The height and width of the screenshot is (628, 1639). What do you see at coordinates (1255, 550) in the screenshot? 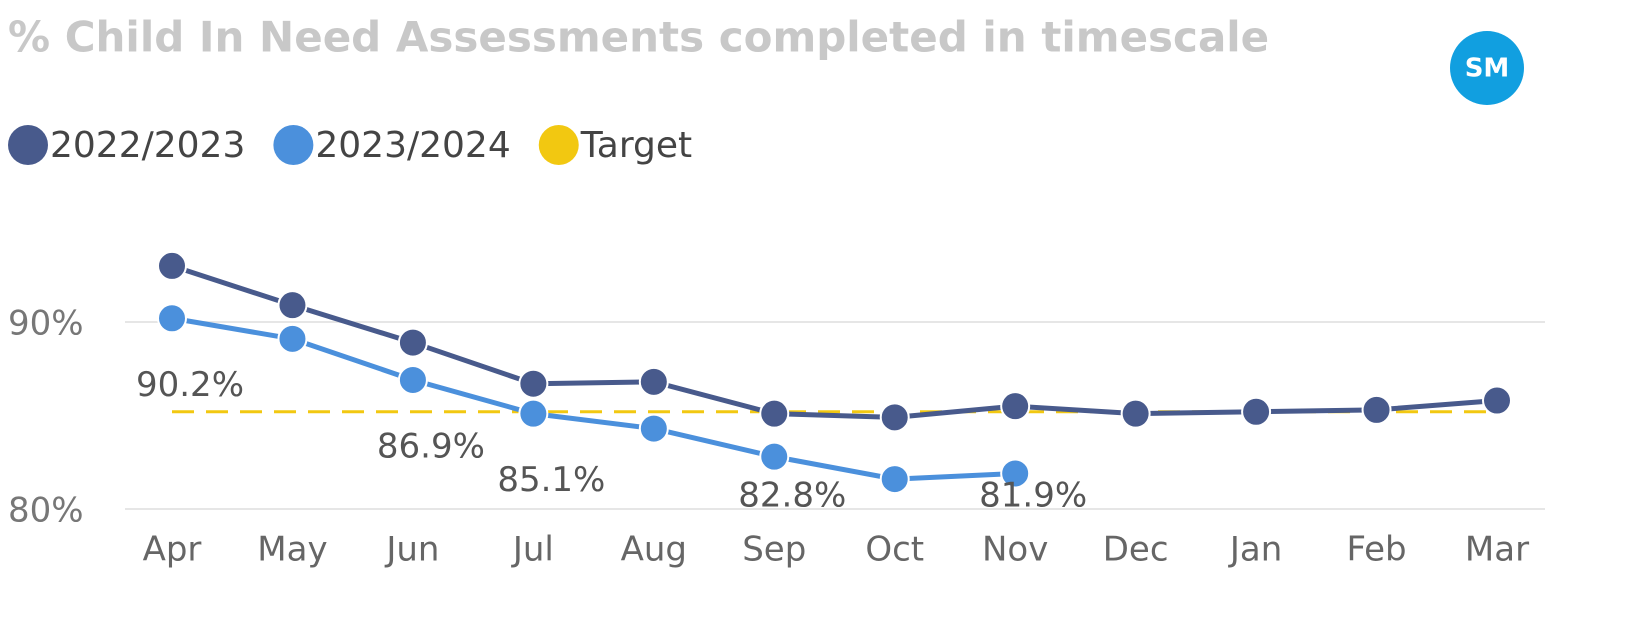
I see `x-tick-label: Jan` at bounding box center [1255, 550].